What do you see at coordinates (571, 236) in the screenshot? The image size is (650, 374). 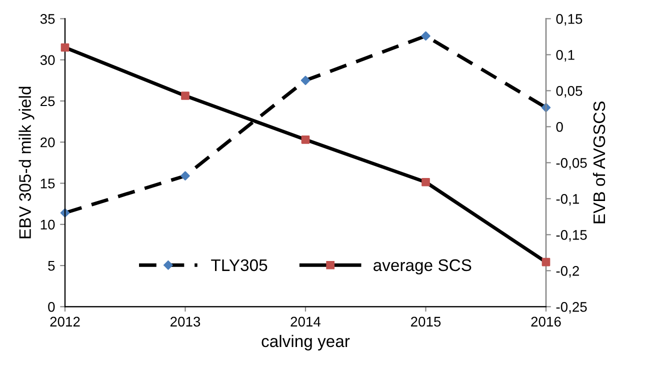 I see `y2-tick-label: -0,15` at bounding box center [571, 236].